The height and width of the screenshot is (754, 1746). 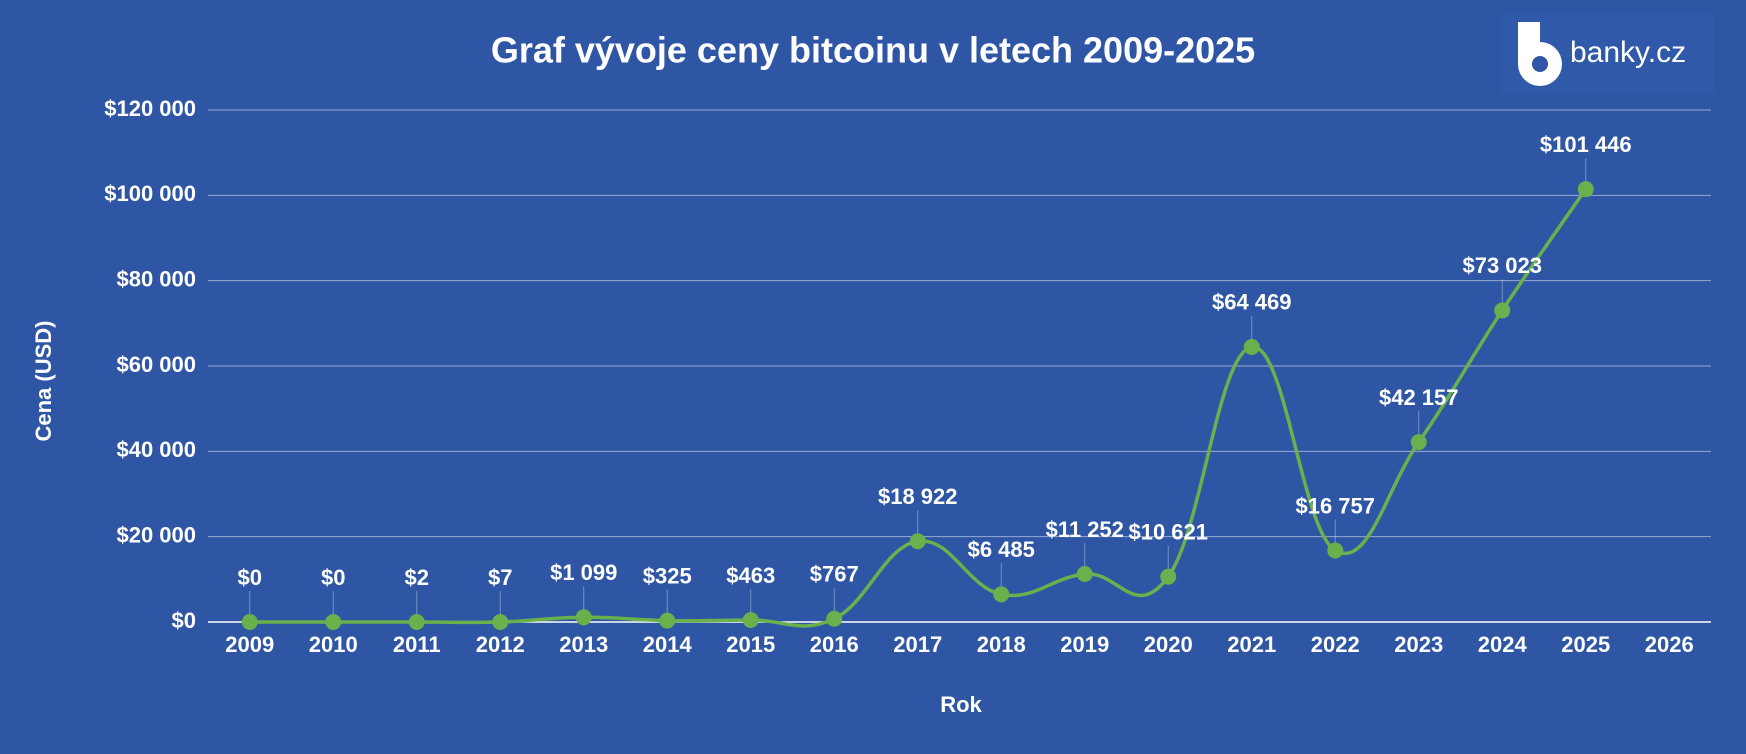 I want to click on x-tick-label: 2024, so click(x=1503, y=644).